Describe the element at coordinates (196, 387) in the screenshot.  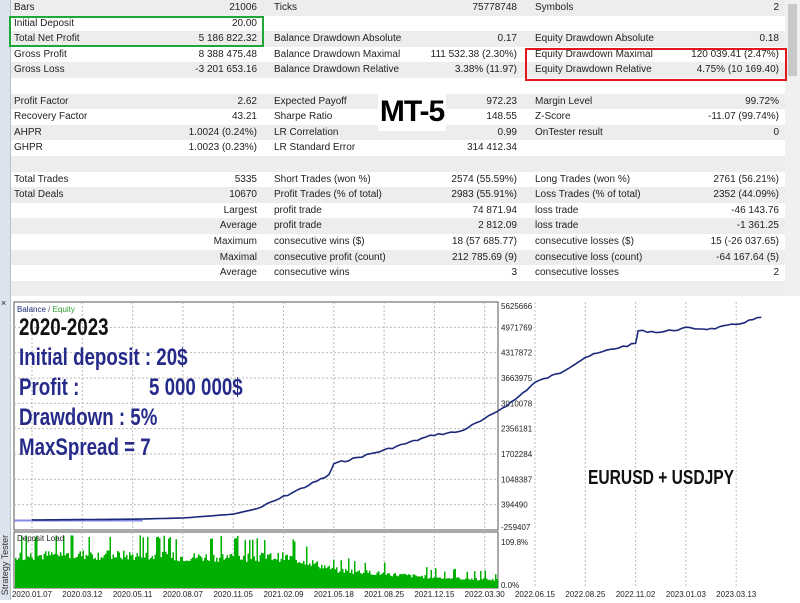
I see `profit-value-annotation: 5 000 000$` at that location.